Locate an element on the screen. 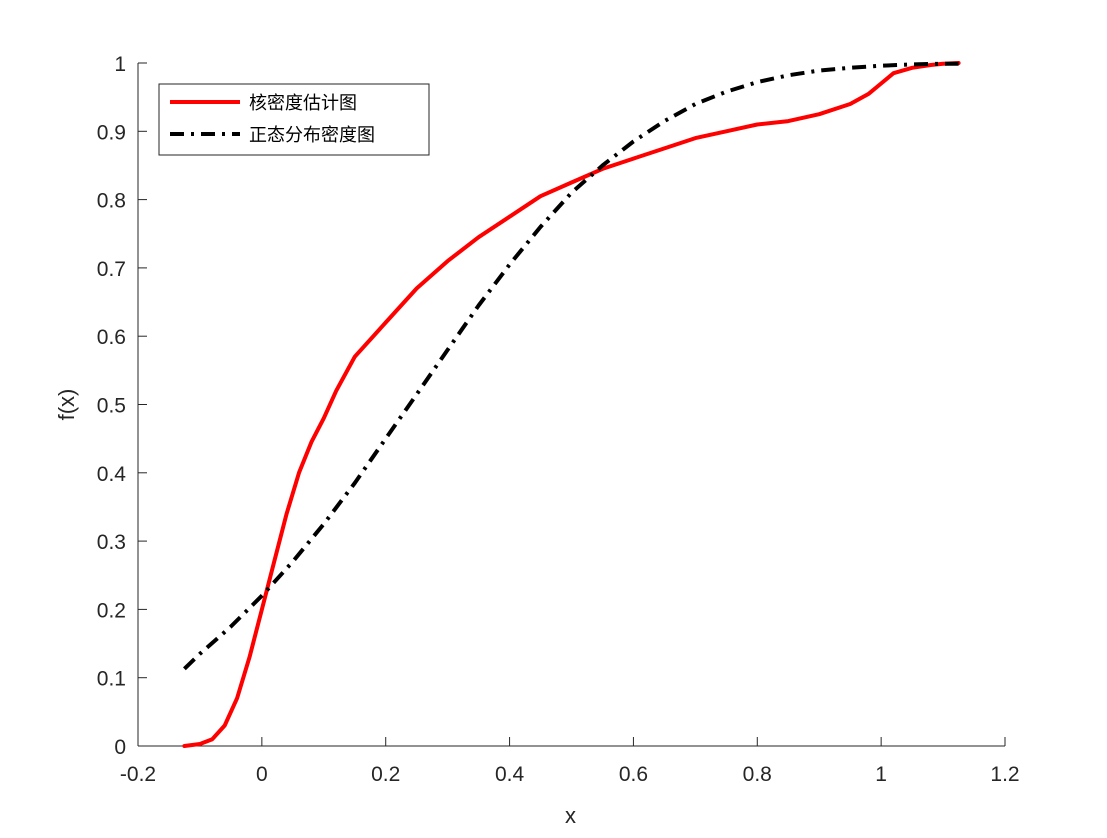 The width and height of the screenshot is (1107, 838). y-tick-label: 0.7 is located at coordinates (111, 269).